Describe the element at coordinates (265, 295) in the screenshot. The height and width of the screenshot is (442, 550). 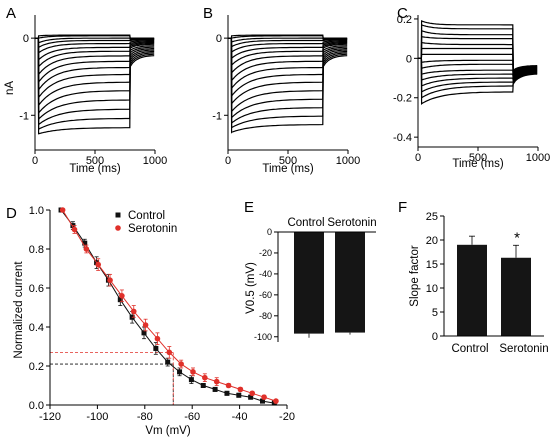
I see `y-tick-label: -60` at that location.